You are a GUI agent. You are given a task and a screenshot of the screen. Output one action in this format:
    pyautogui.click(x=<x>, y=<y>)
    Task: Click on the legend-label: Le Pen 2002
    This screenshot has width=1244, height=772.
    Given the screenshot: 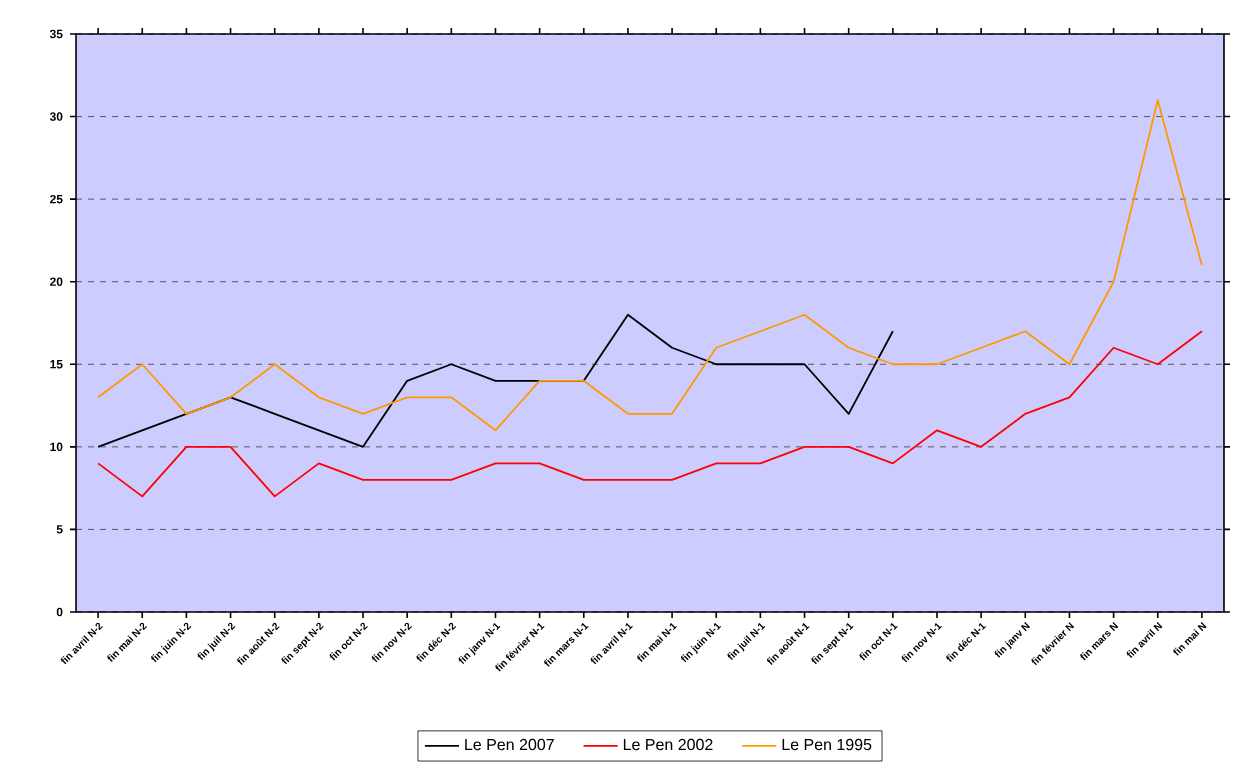 What is the action you would take?
    pyautogui.click(x=668, y=744)
    